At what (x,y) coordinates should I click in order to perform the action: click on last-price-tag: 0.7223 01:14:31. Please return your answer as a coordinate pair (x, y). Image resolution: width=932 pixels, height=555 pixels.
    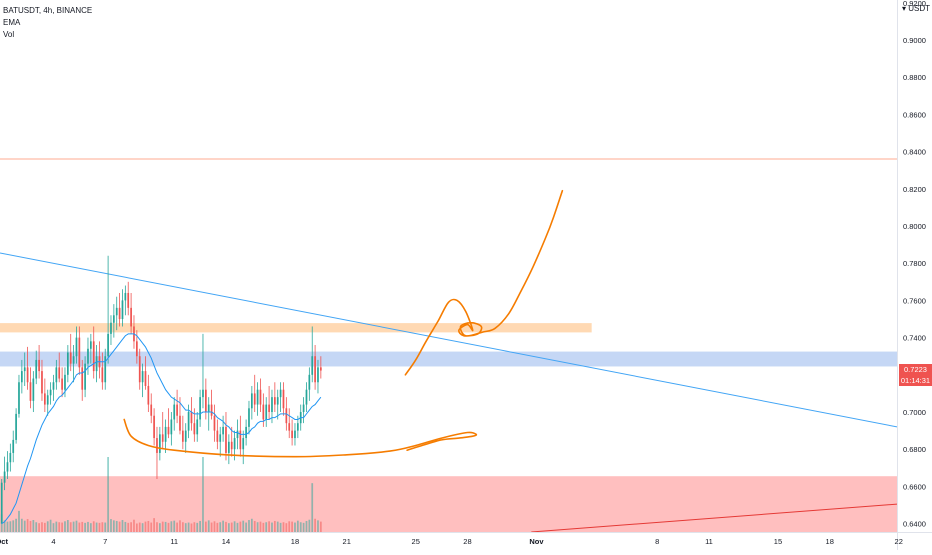
    Looking at the image, I should click on (915, 375).